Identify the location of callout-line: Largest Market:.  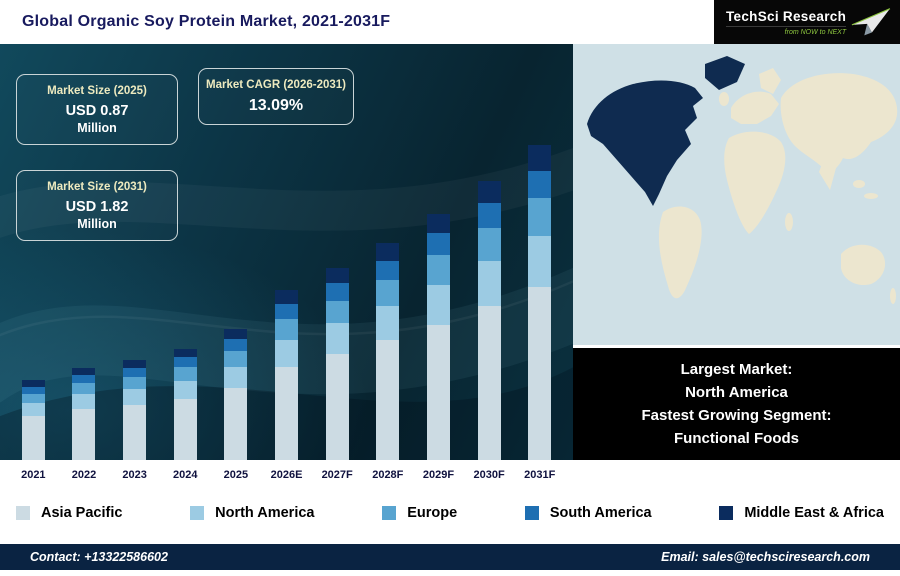
(736, 369).